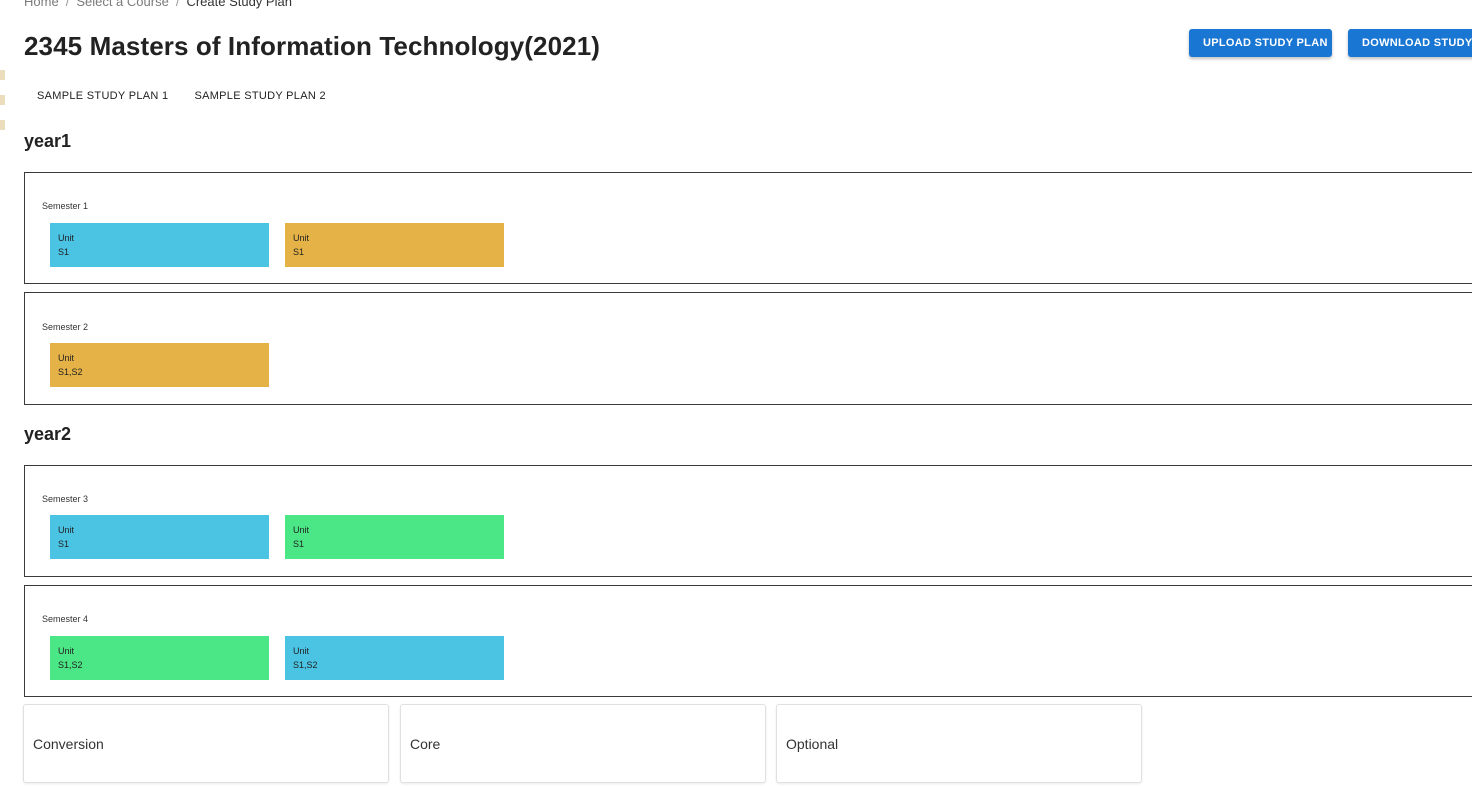  I want to click on unit-card-optional: Unit S1, so click(394, 537).